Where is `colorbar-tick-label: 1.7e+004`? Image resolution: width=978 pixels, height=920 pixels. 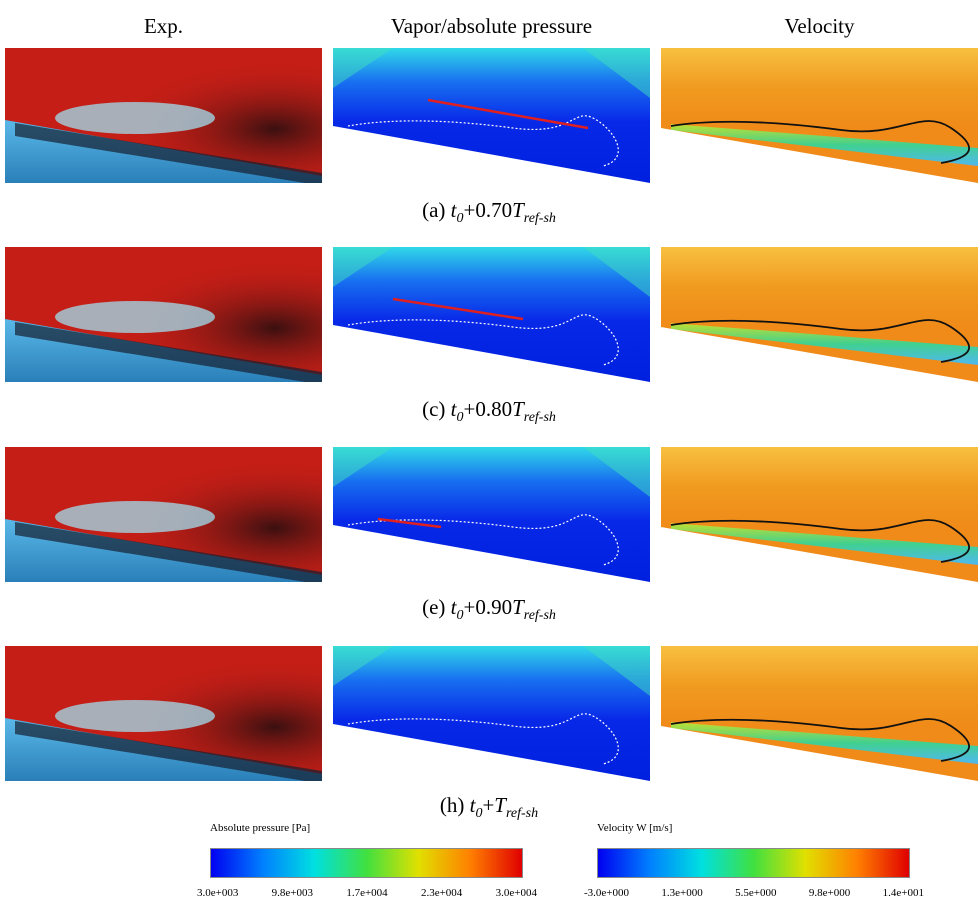
colorbar-tick-label: 1.7e+004 is located at coordinates (367, 893).